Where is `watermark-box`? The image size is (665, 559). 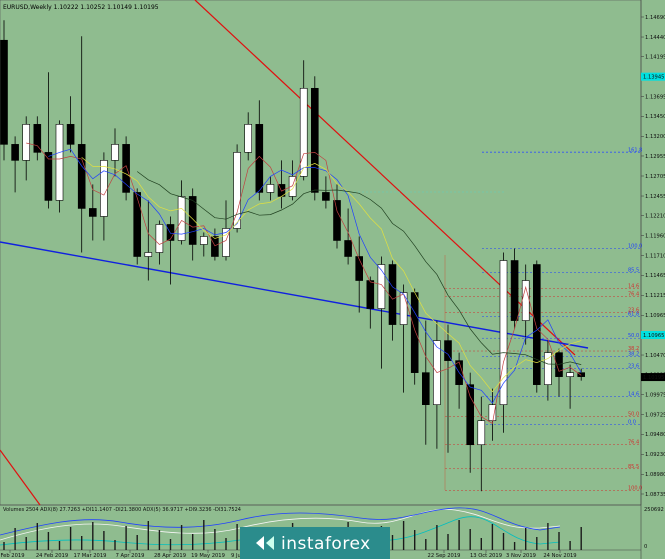 watermark-box is located at coordinates (315, 543).